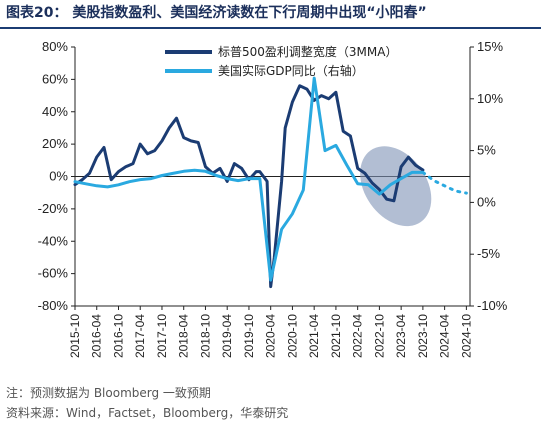  What do you see at coordinates (490, 46) in the screenshot?
I see `right-tick-label: 15%` at bounding box center [490, 46].